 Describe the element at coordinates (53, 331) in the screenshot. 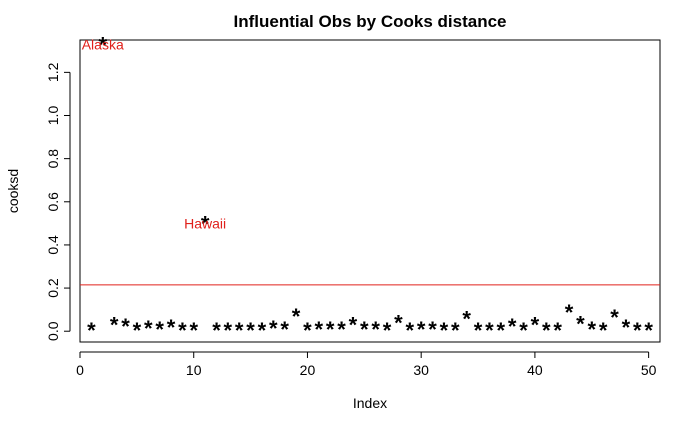

I see `y-tick-label: 0.0` at that location.